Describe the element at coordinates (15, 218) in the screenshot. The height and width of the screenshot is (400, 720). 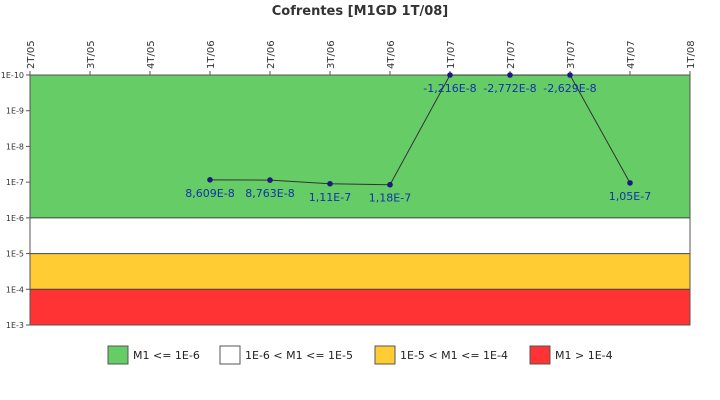
I see `y-tick-label: 1E-6` at that location.